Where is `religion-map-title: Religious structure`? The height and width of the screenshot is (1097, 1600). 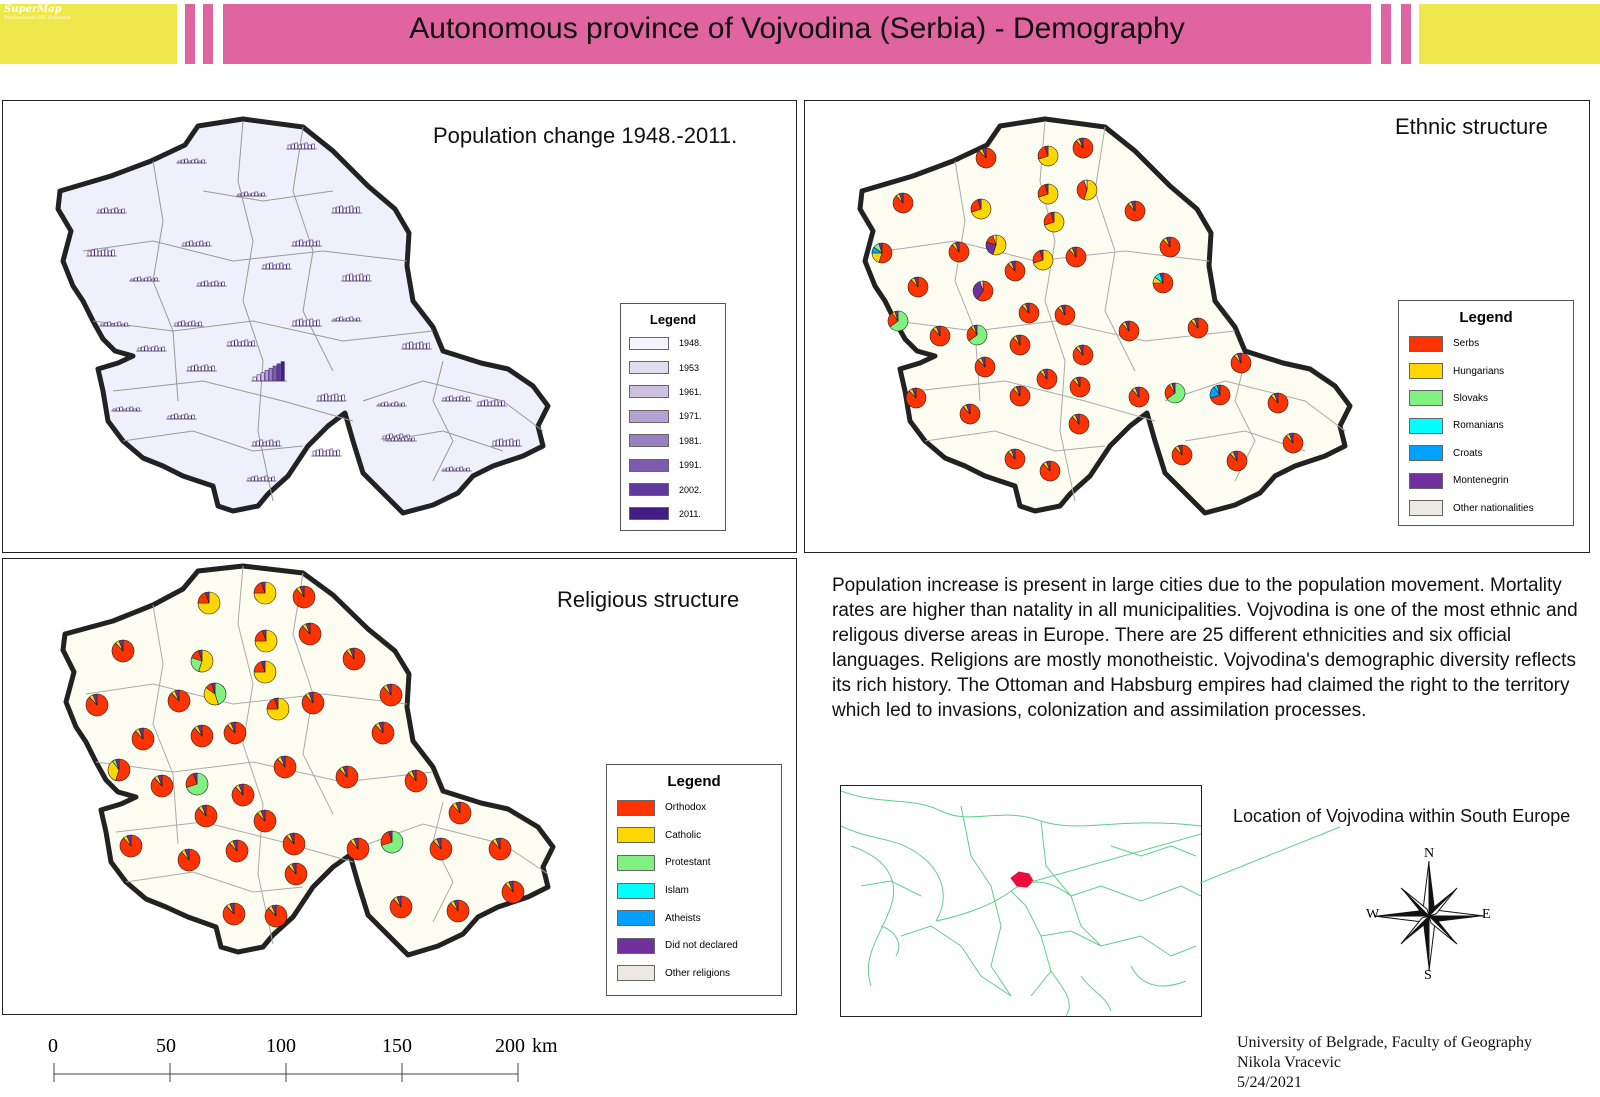
religion-map-title: Religious structure is located at coordinates (648, 599).